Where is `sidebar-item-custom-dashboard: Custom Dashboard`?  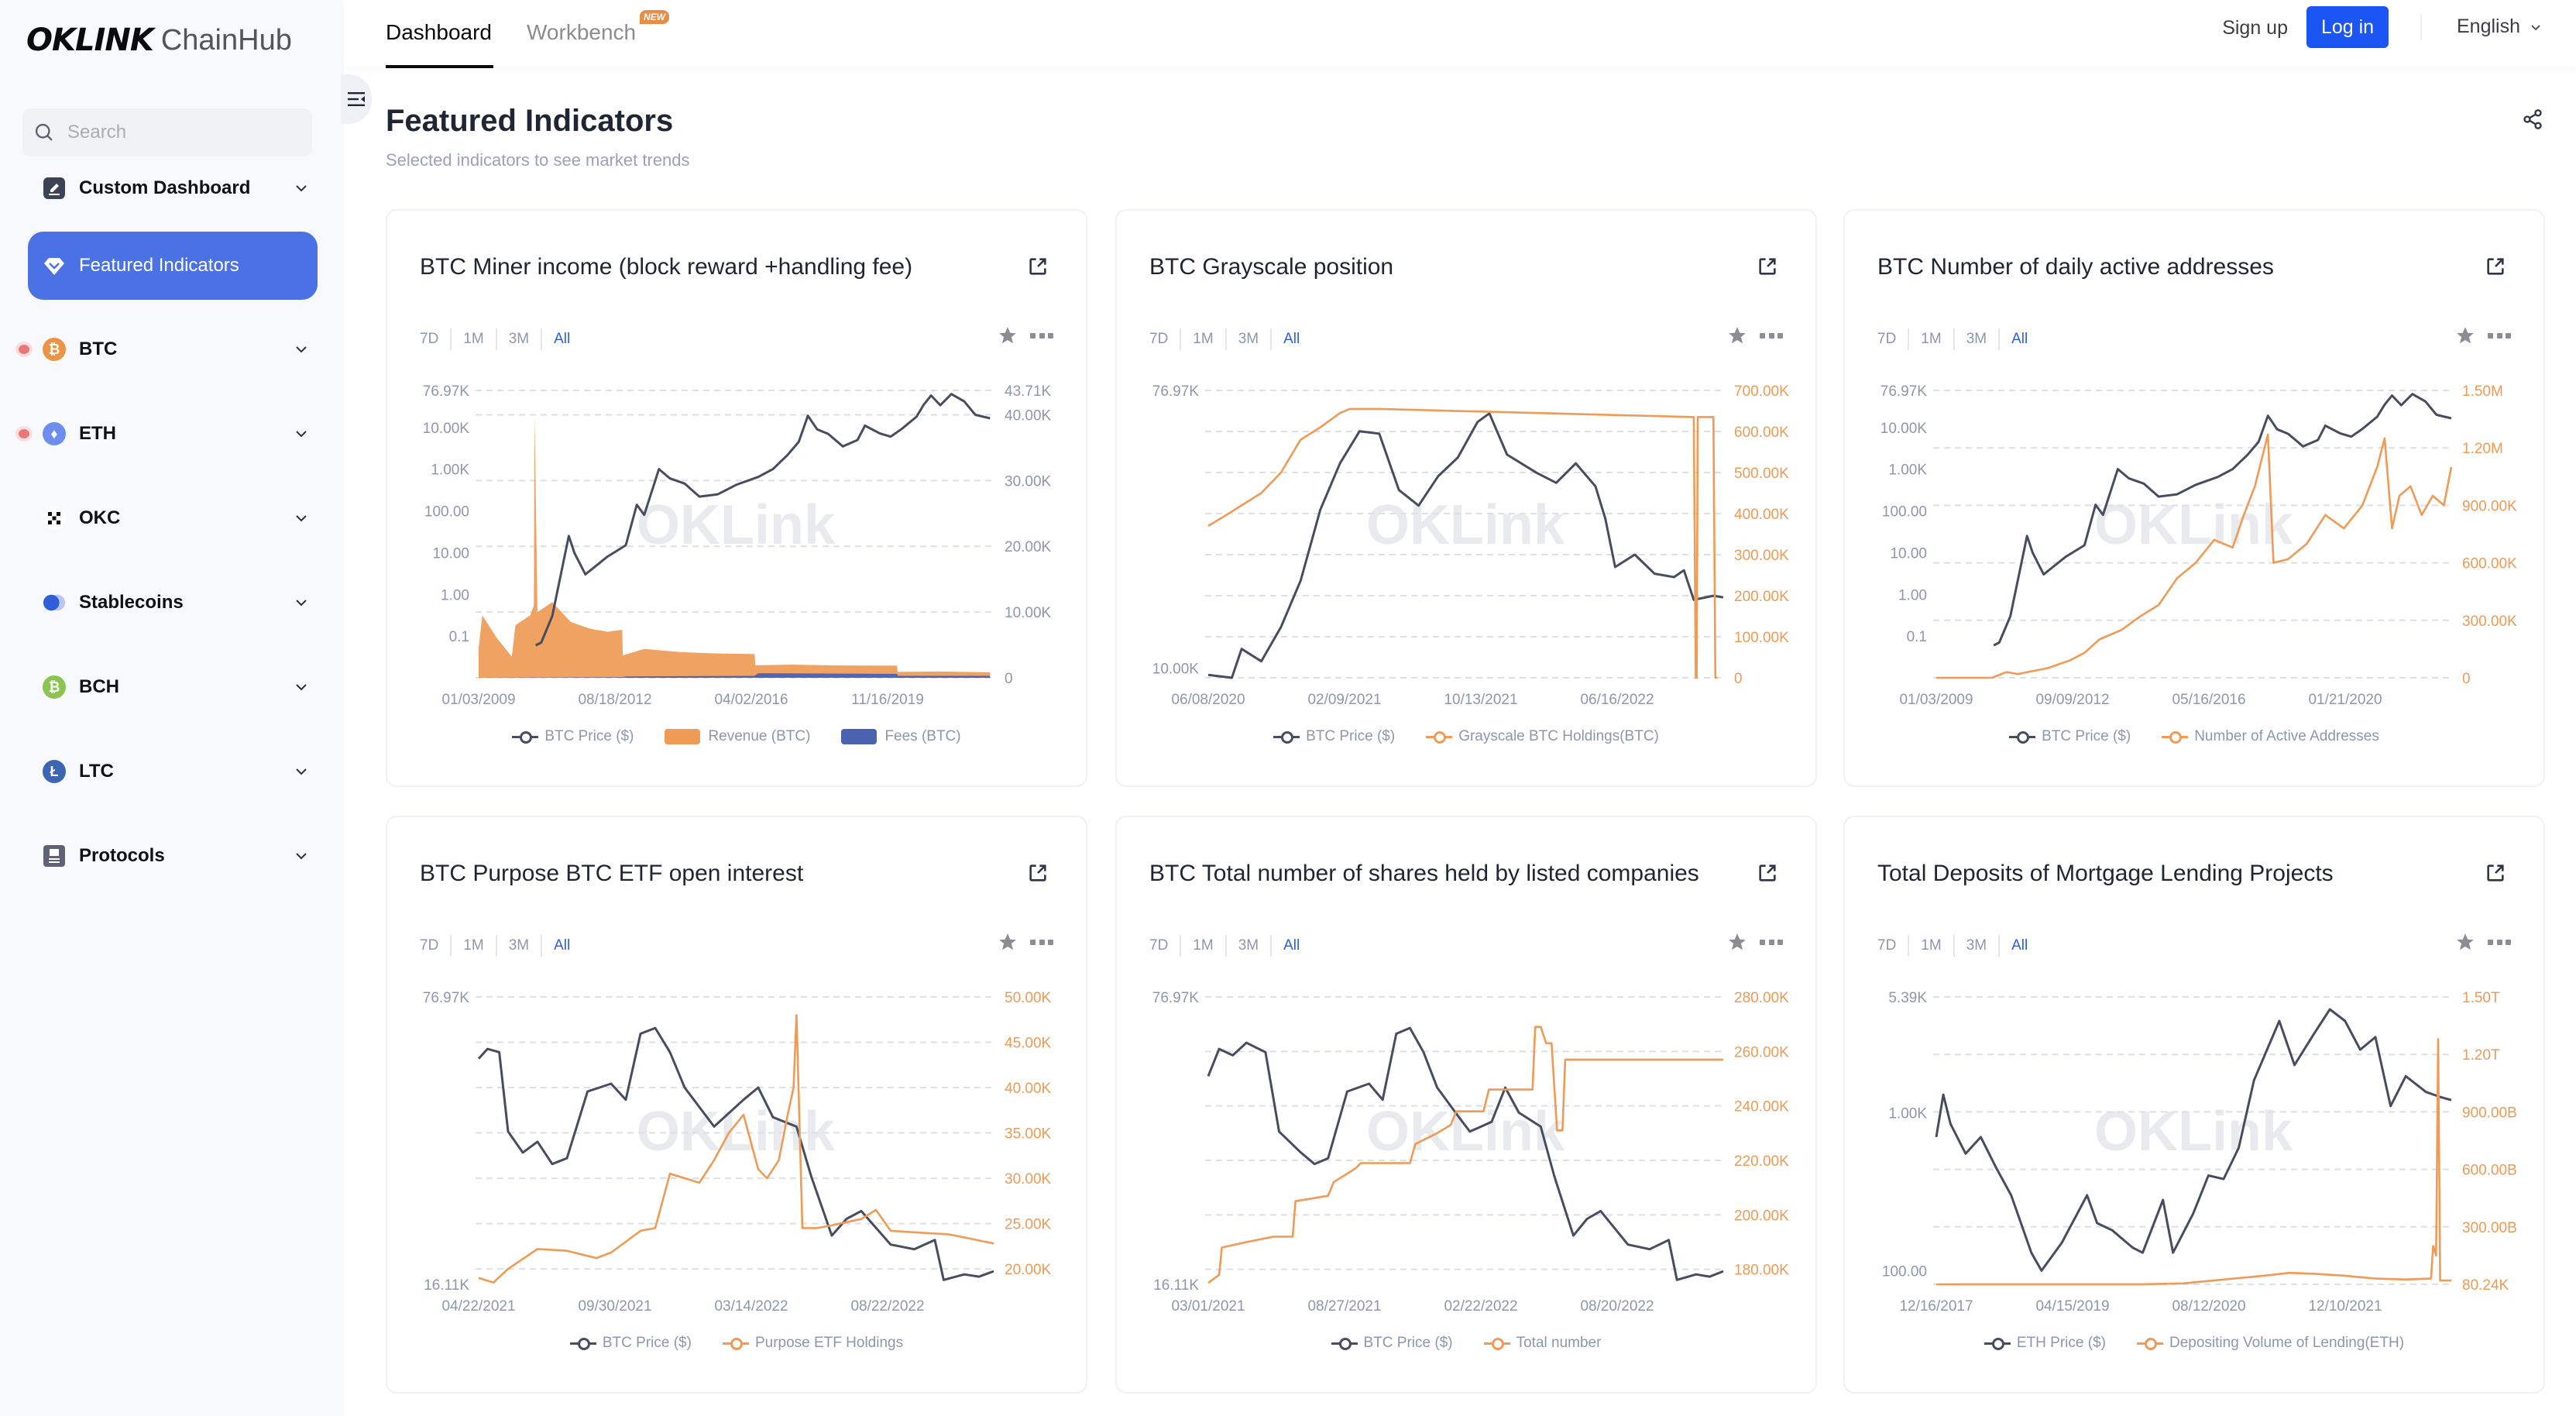 sidebar-item-custom-dashboard: Custom Dashboard is located at coordinates (173, 188).